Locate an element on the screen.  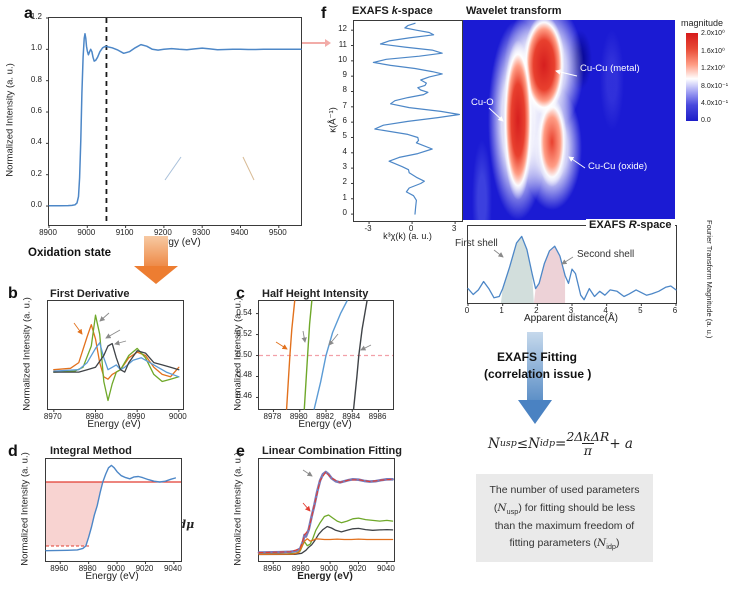
fitting-arrow-shaft is located at coordinates (535, 367).